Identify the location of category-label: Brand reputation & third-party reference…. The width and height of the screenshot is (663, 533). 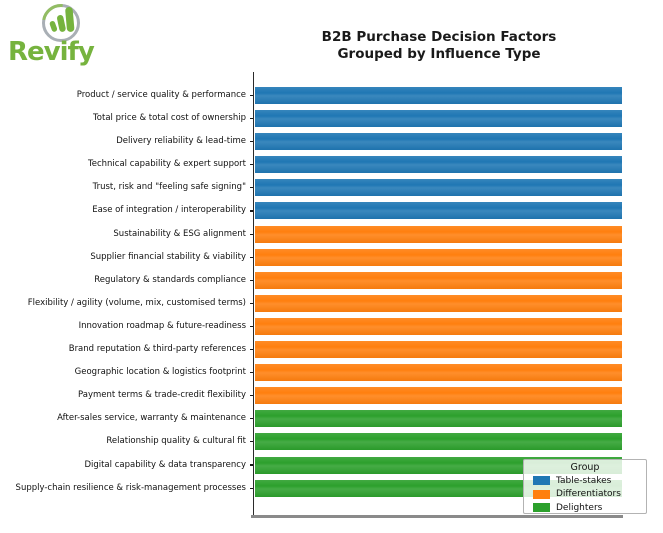
(157, 349).